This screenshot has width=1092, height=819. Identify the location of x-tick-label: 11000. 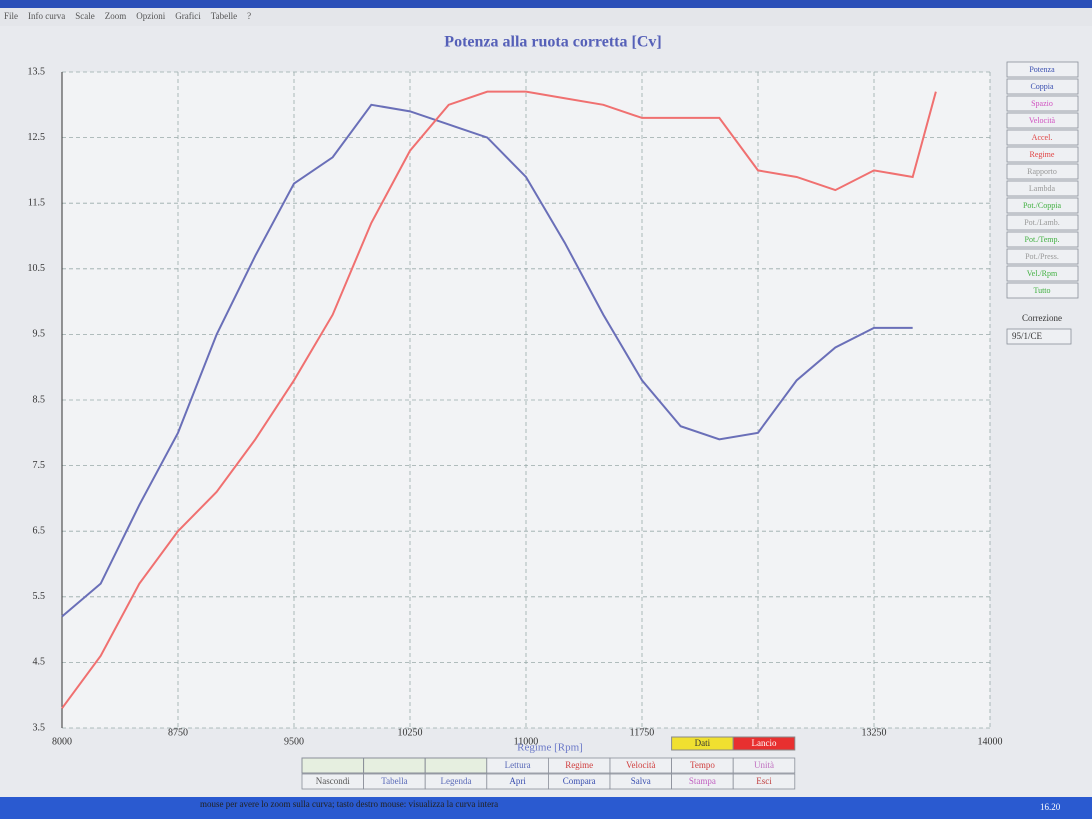
(526, 741).